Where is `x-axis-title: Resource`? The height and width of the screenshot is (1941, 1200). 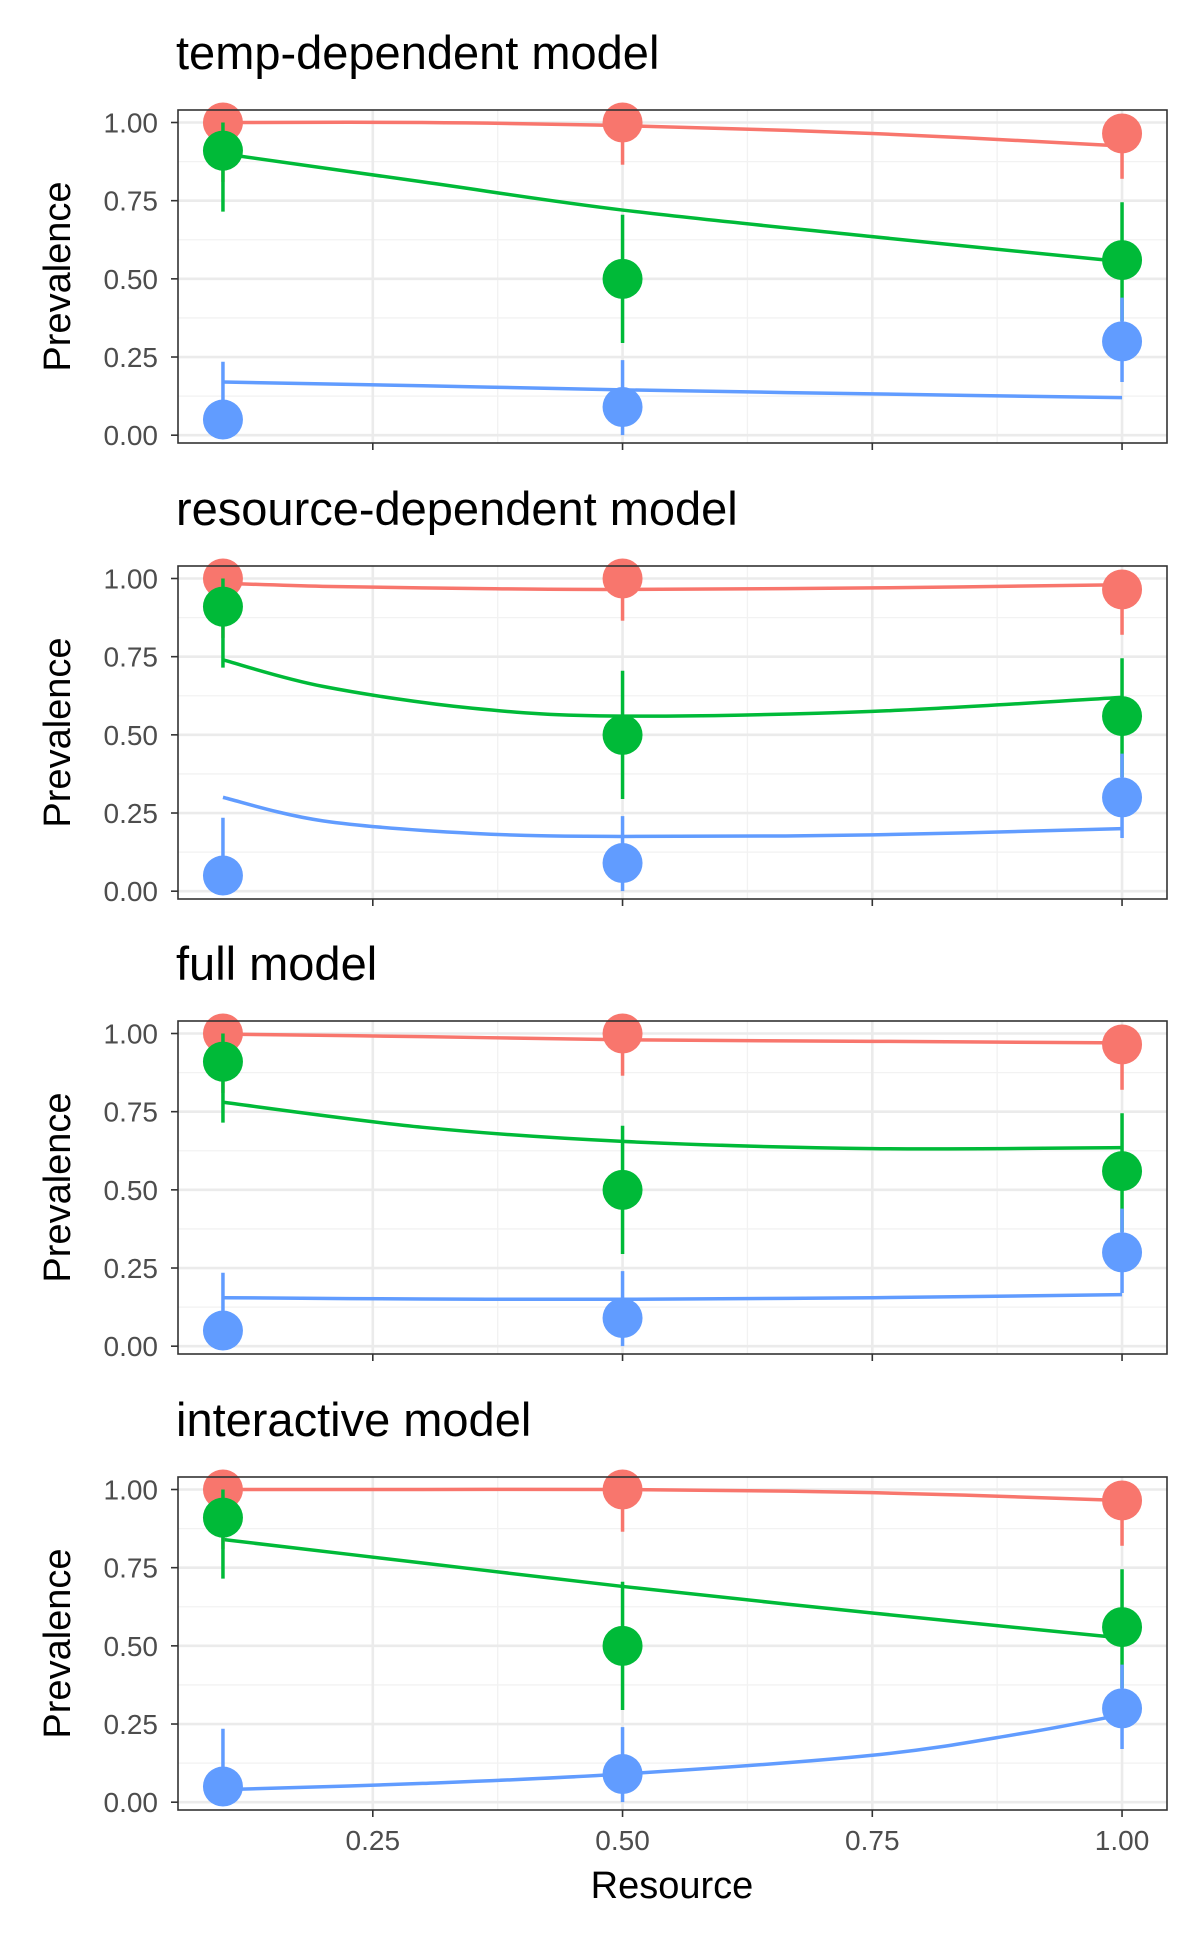
x-axis-title: Resource is located at coordinates (672, 1886).